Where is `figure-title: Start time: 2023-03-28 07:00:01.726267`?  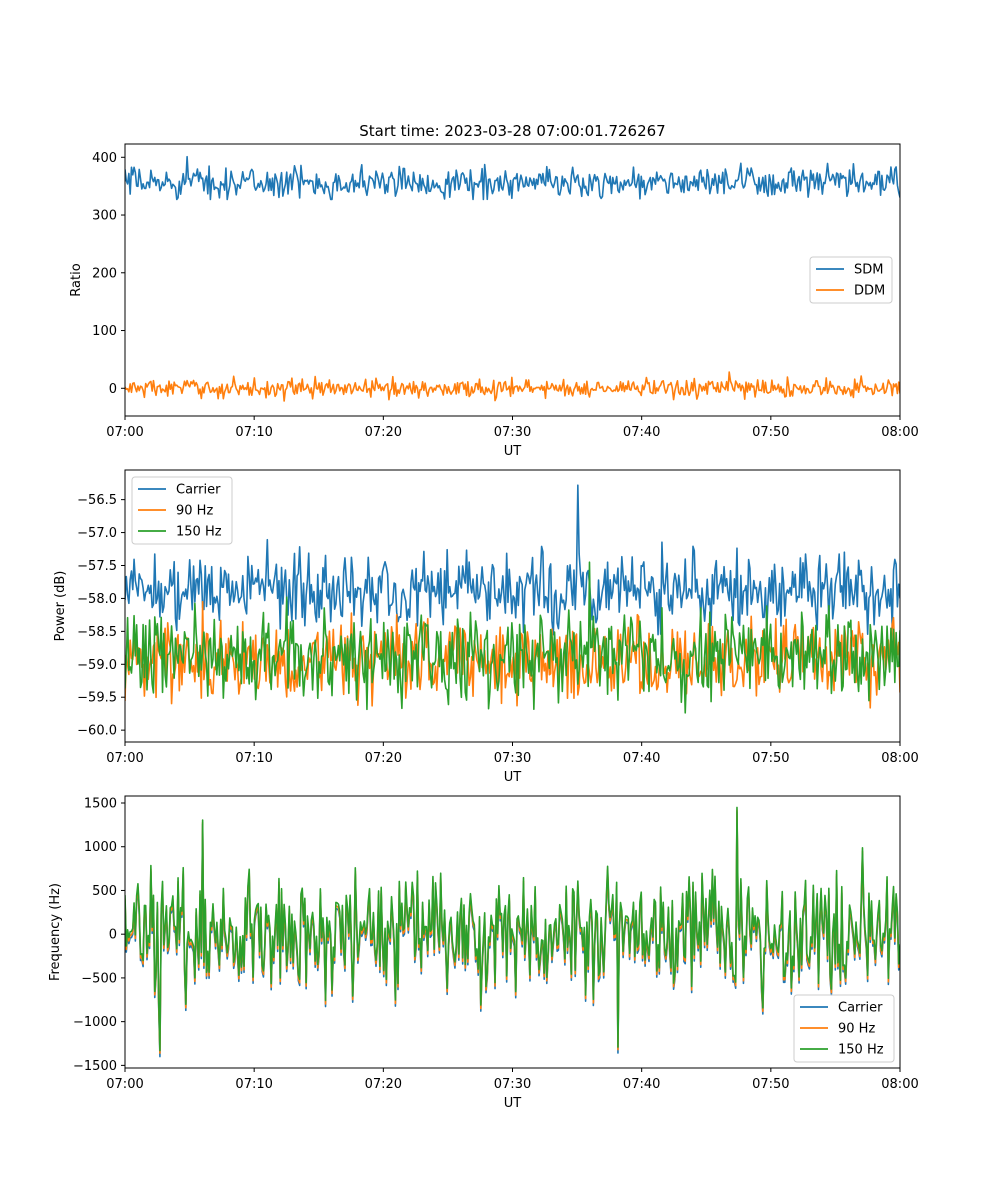
figure-title: Start time: 2023-03-28 07:00:01.726267 is located at coordinates (512, 131).